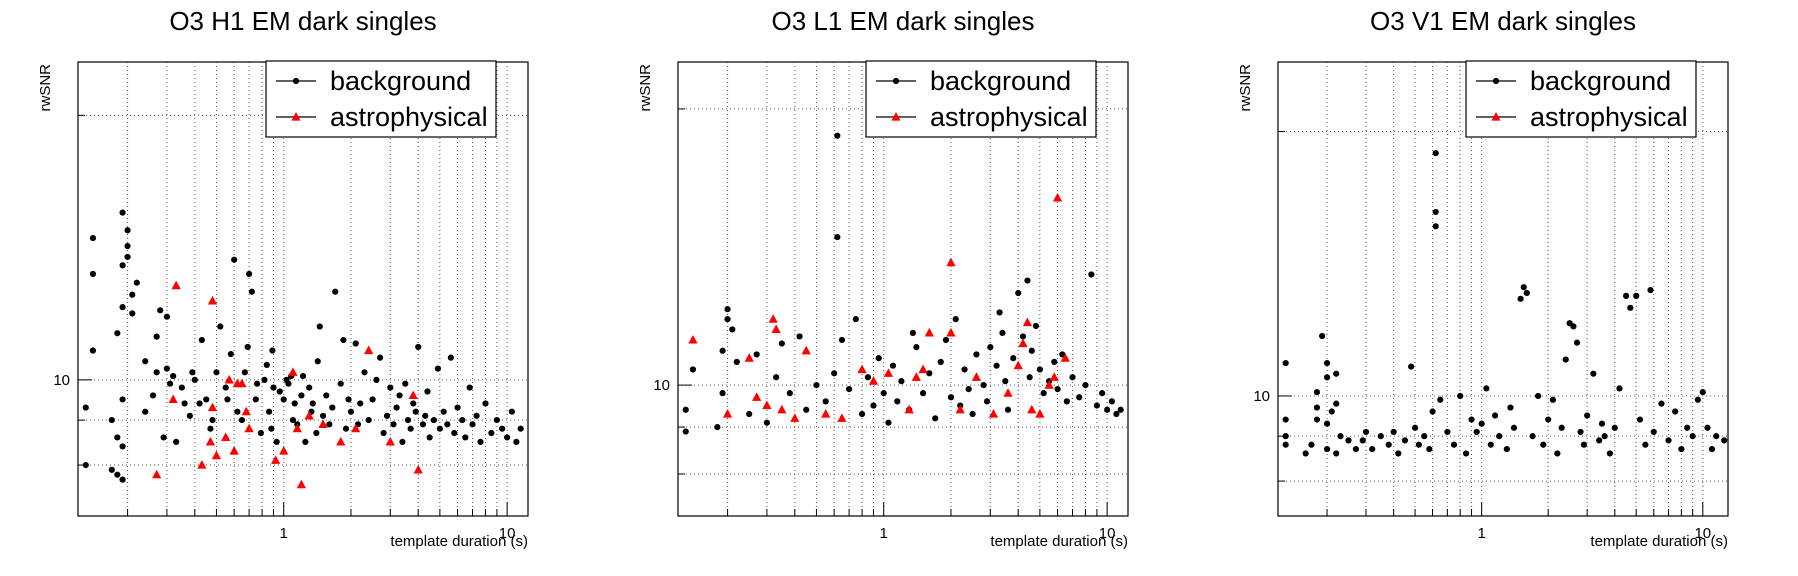  I want to click on x-tick-label: 1, so click(1481, 533).